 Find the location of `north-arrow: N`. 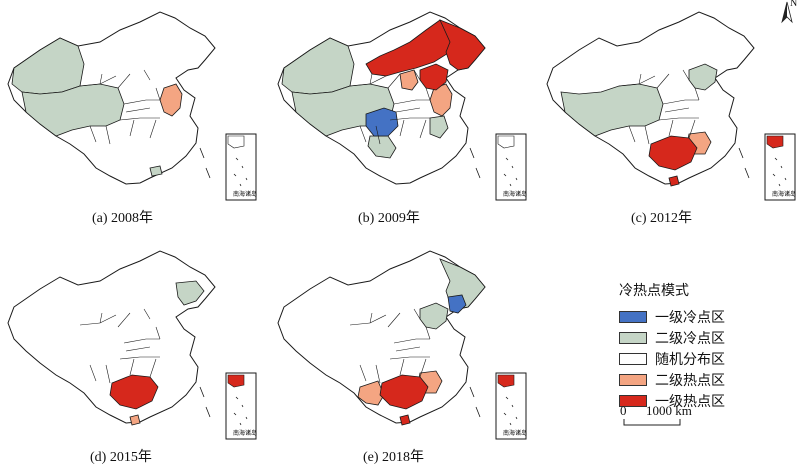

north-arrow: N is located at coordinates (788, 14).